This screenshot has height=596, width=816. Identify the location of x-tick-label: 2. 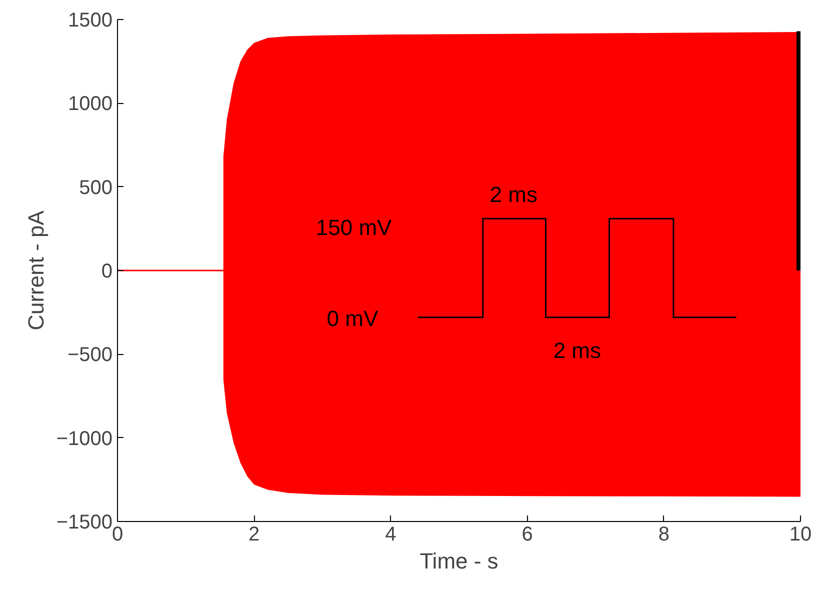
(254, 535).